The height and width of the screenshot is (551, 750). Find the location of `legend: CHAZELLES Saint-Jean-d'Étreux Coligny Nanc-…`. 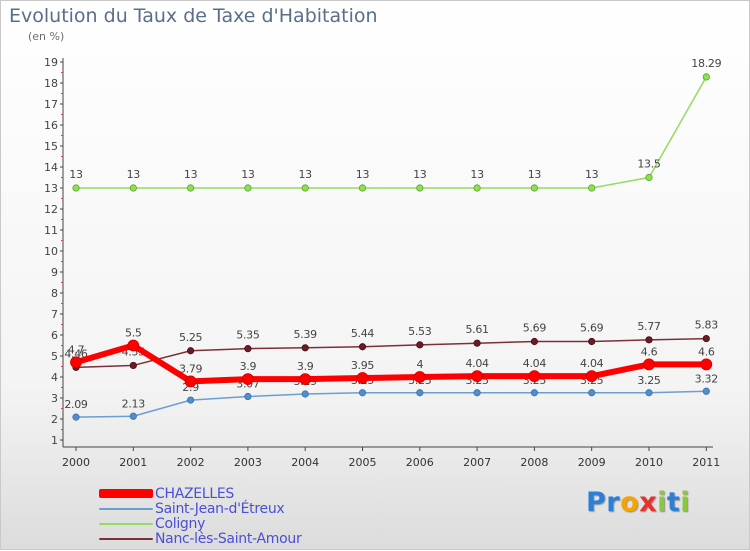

legend: CHAZELLES Saint-Jean-d'Étreux Coligny Nanc-… is located at coordinates (200, 516).